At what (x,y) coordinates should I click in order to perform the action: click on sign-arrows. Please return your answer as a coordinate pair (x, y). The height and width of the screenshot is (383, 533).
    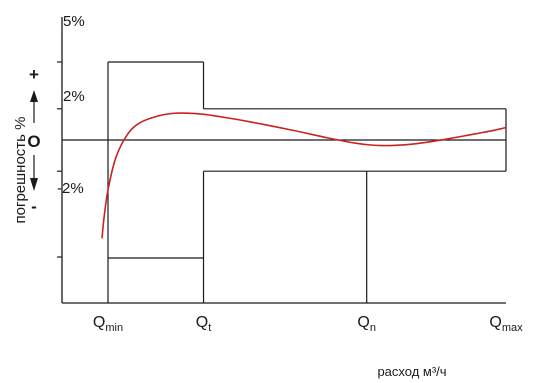
    Looking at the image, I should click on (34, 140).